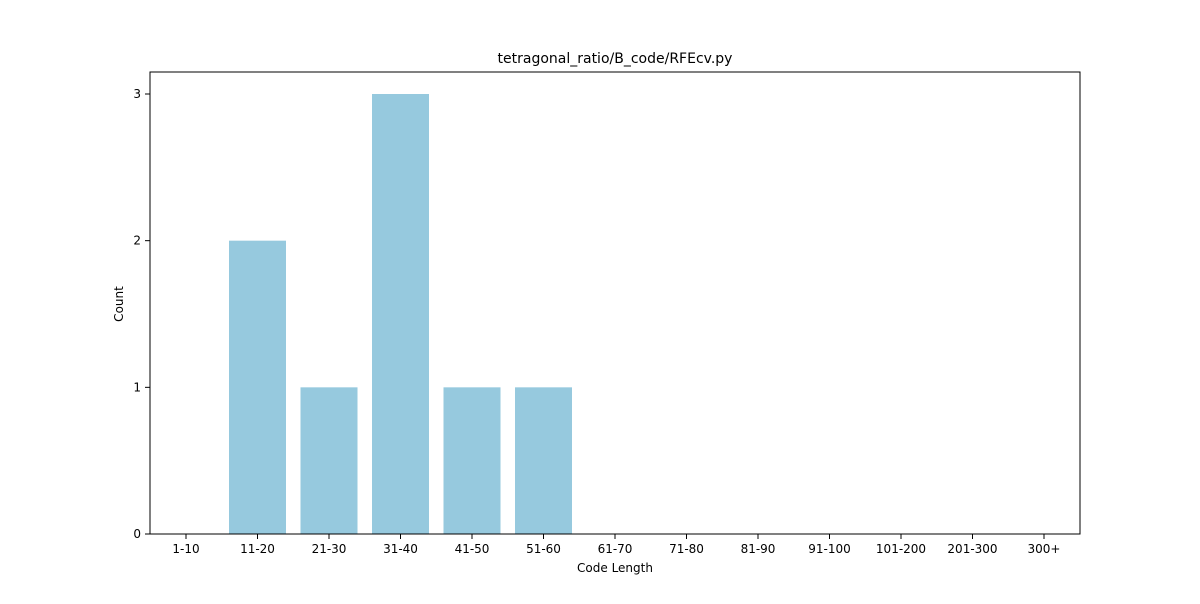 The image size is (1200, 604). Describe the element at coordinates (137, 94) in the screenshot. I see `y-tick-label: 3` at that location.